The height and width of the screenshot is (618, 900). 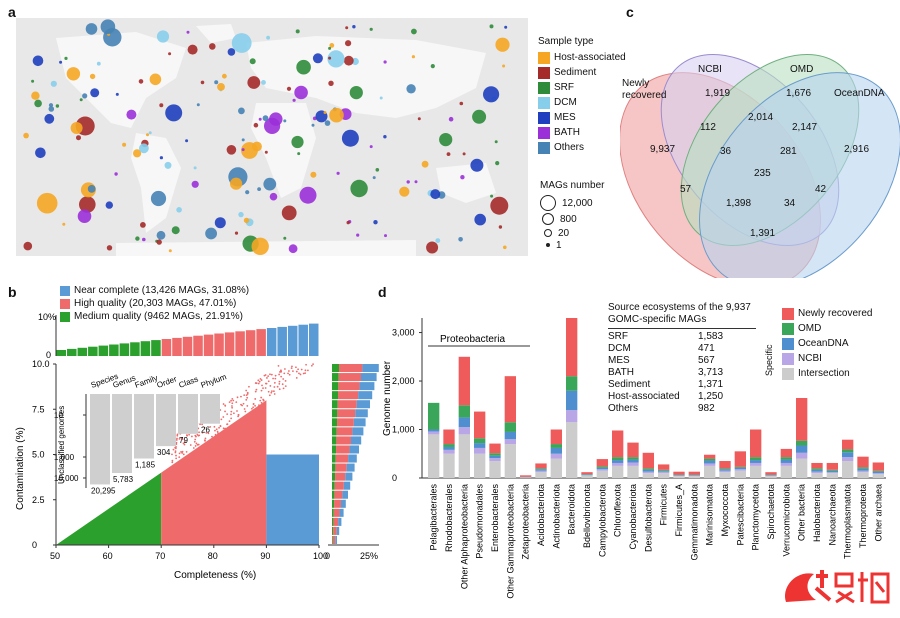 What do you see at coordinates (827, 328) in the screenshot?
I see `d-legend-item: OMD` at bounding box center [827, 328].